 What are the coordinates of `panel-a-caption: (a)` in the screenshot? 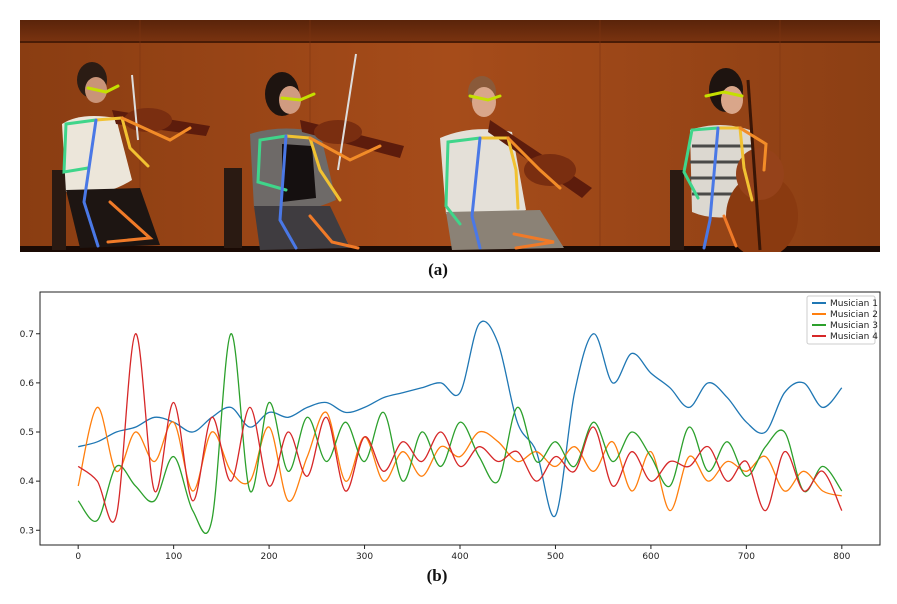 It's located at (438, 269).